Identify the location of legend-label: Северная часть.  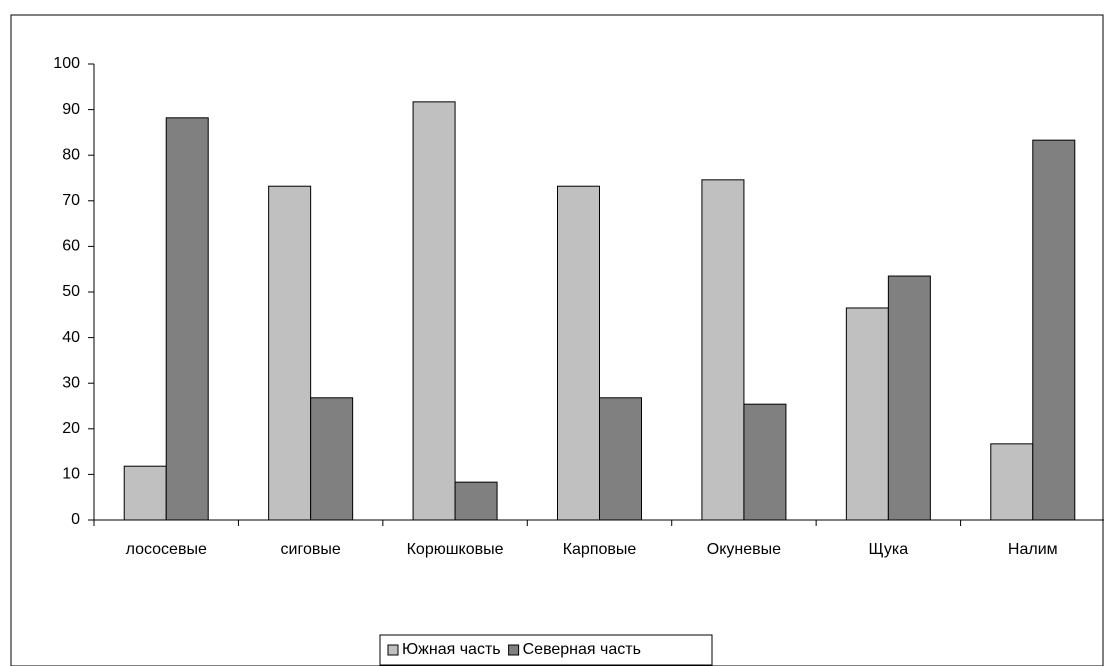
(582, 649).